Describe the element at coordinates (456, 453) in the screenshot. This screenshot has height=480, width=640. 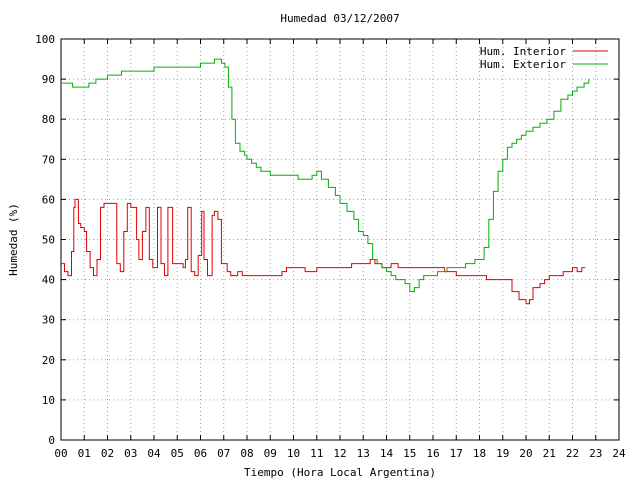
I see `x-tick-label: 17` at that location.